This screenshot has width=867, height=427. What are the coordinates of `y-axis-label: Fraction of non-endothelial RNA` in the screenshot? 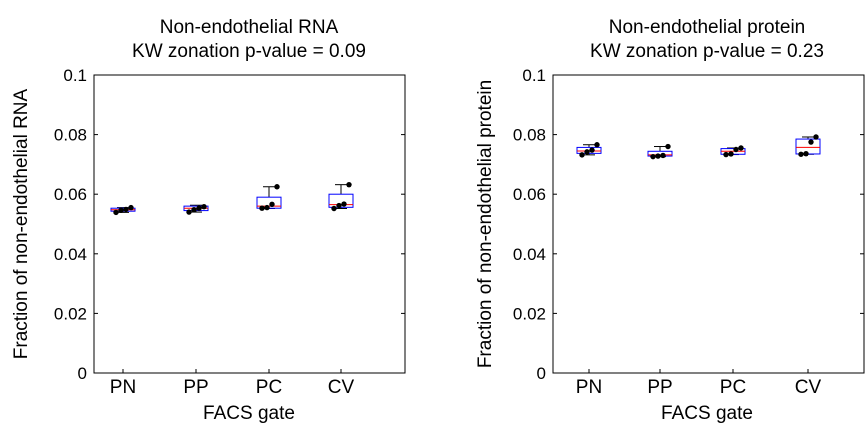 It's located at (21, 223).